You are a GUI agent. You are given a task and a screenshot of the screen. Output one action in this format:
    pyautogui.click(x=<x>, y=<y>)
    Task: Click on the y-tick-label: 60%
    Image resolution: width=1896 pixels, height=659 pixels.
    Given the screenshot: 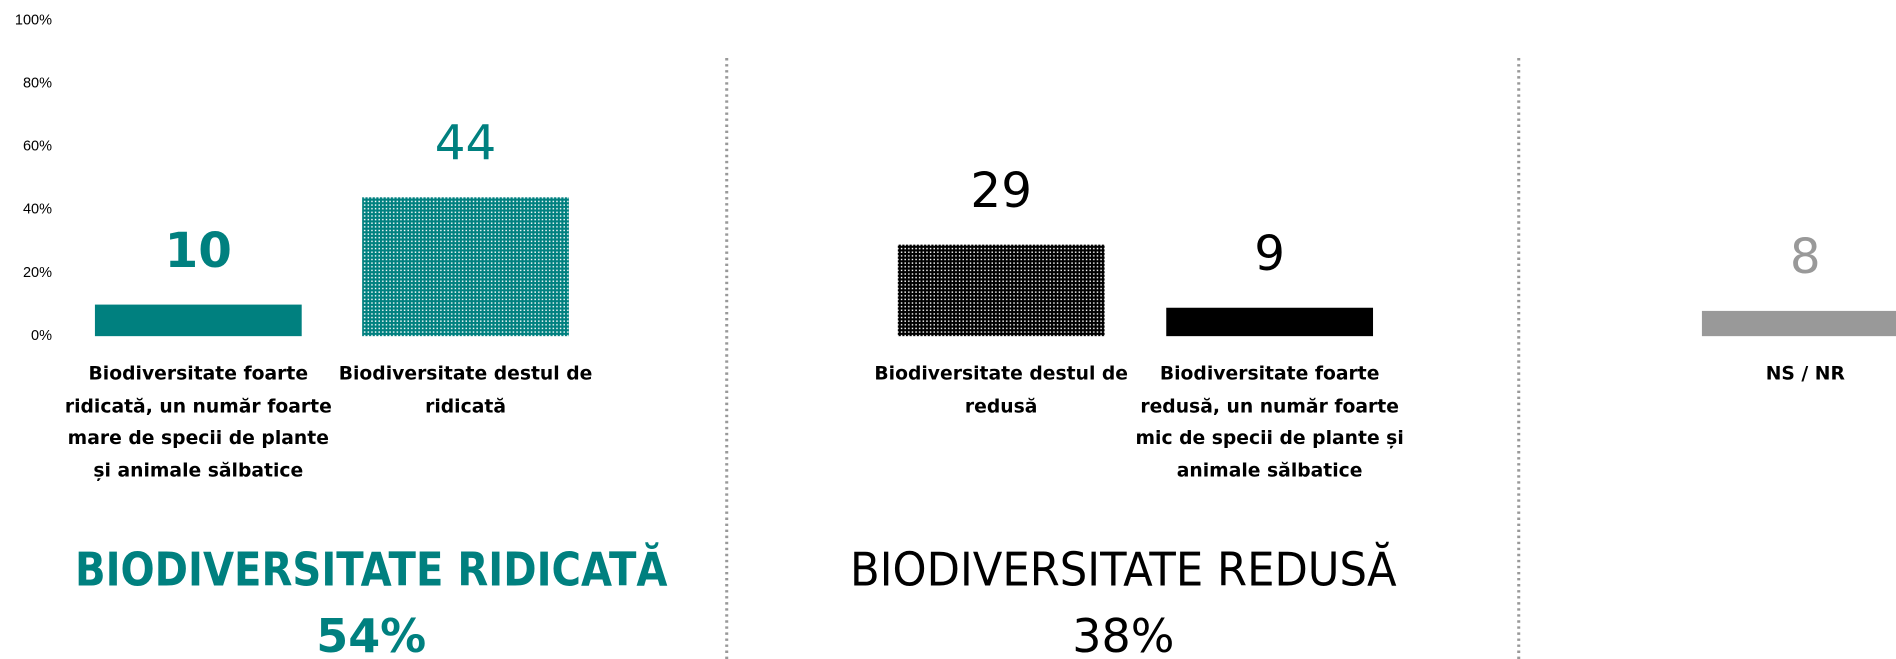 What is the action you would take?
    pyautogui.click(x=37, y=147)
    